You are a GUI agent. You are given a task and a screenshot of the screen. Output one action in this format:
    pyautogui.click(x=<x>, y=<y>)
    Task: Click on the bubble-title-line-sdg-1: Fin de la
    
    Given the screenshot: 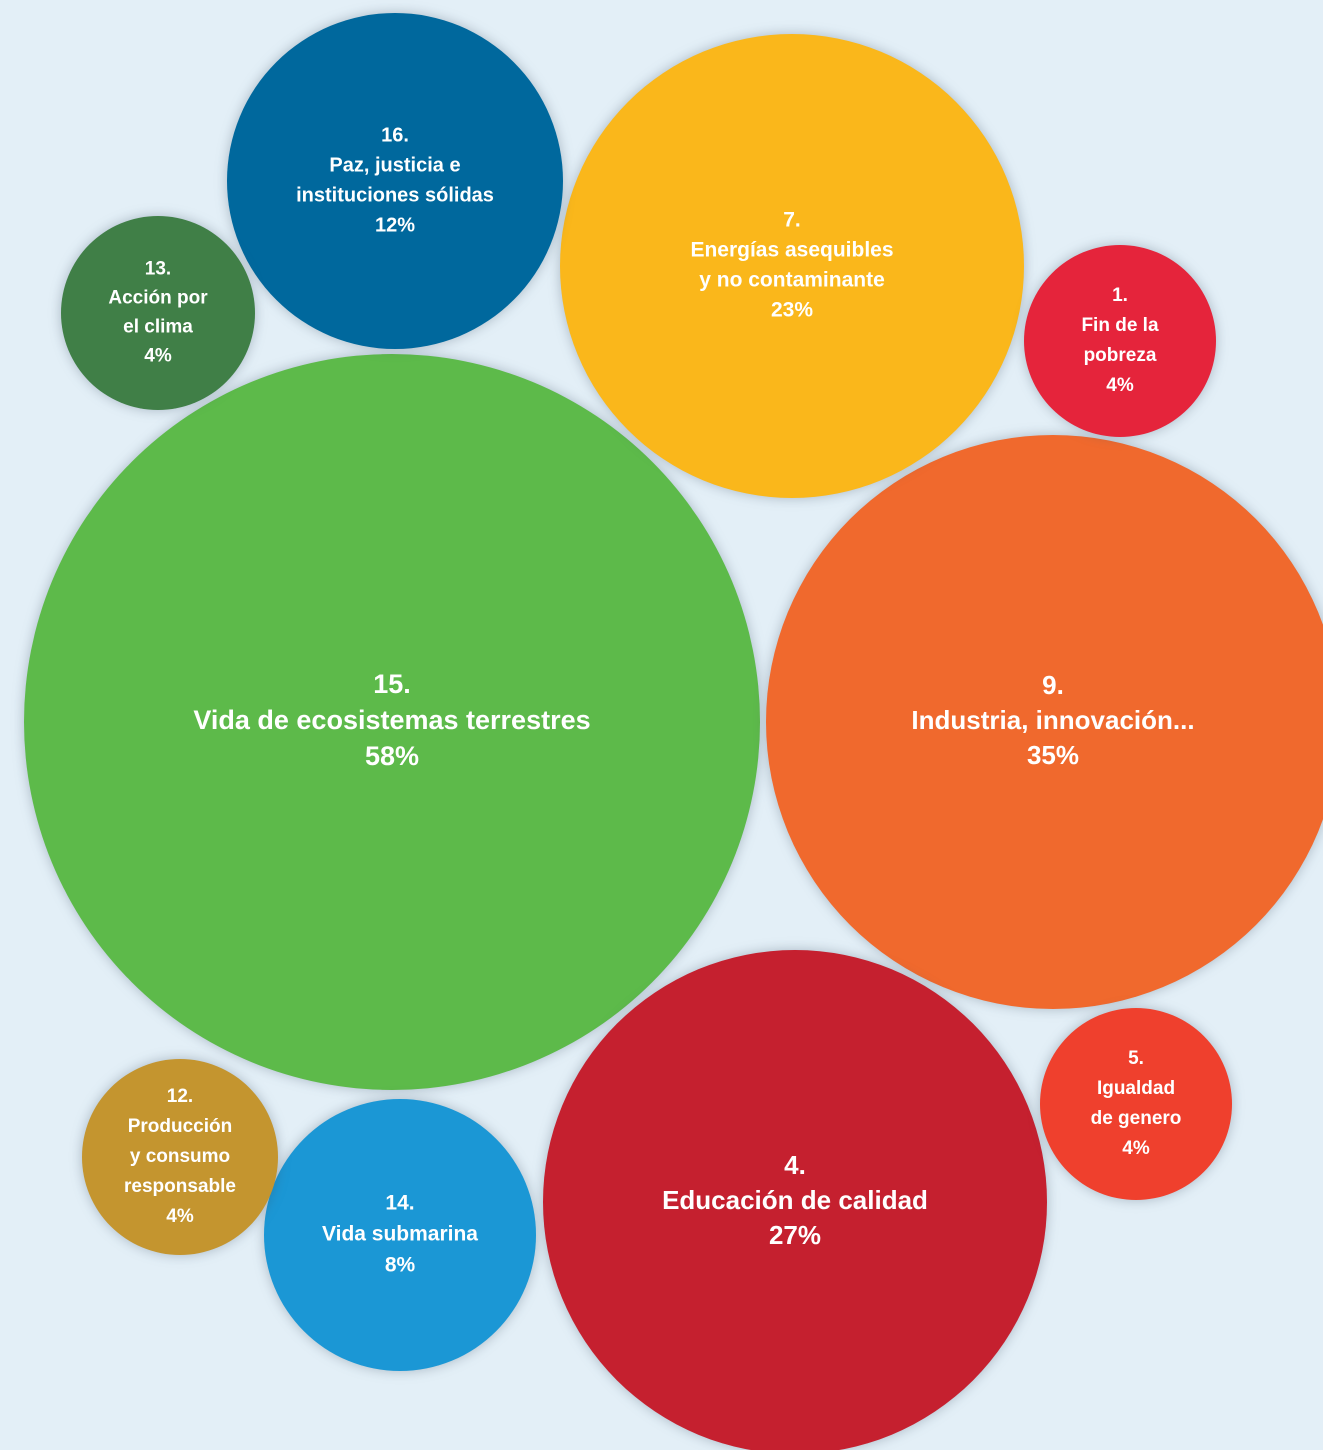 What is the action you would take?
    pyautogui.click(x=1120, y=325)
    